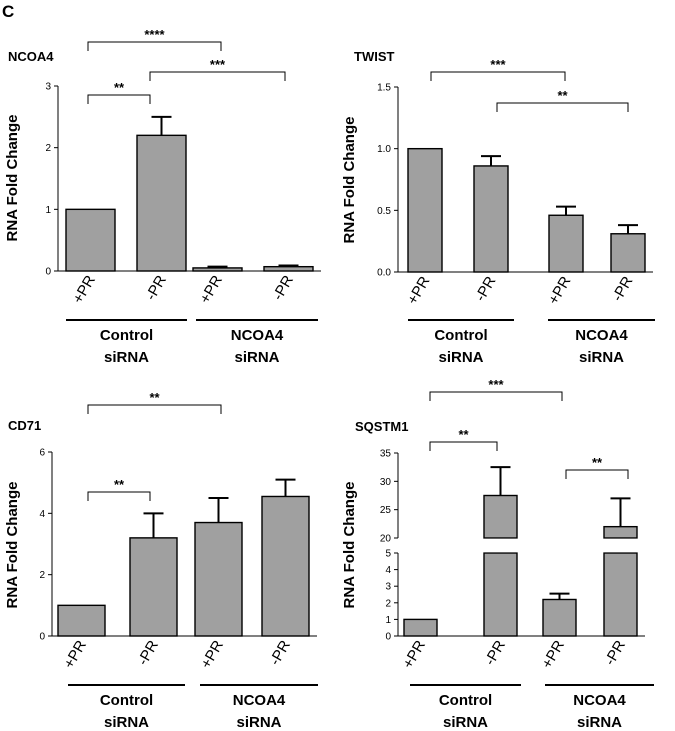  What do you see at coordinates (381, 426) in the screenshot?
I see `chart-title: SQSTM1` at bounding box center [381, 426].